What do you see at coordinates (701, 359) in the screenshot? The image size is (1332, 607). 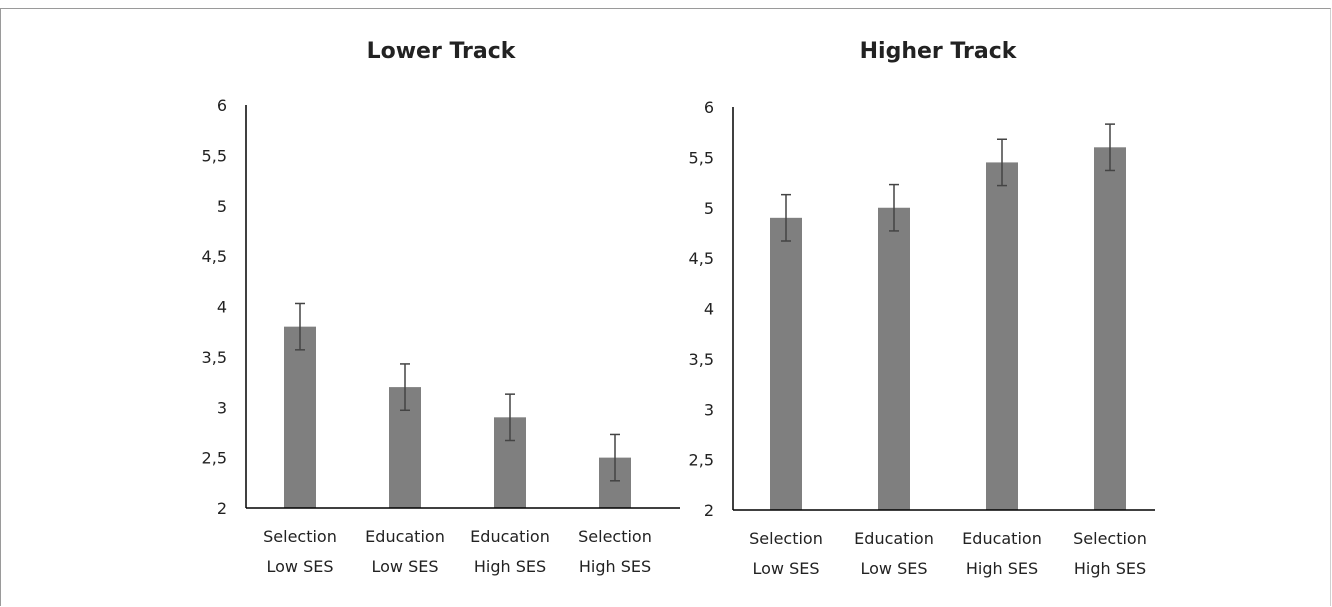 I see `higher-track-ytick-label: 3,5` at bounding box center [701, 359].